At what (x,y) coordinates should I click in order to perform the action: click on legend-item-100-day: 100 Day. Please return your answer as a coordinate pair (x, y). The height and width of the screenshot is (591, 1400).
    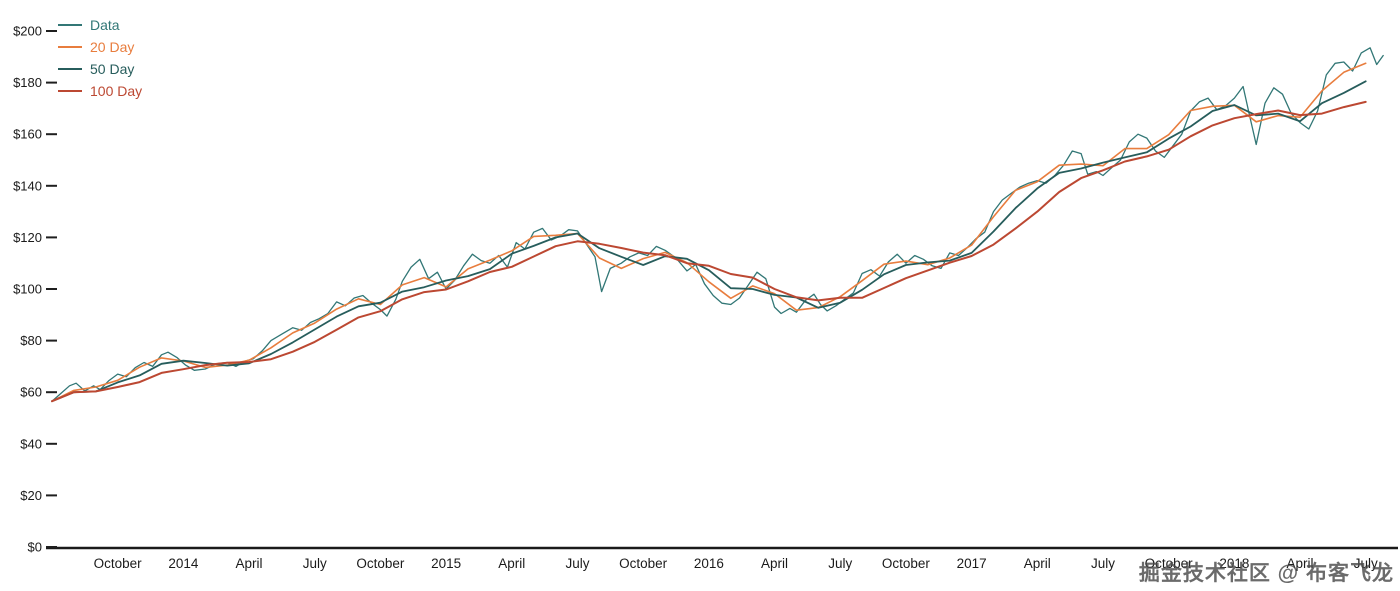
    Looking at the image, I should click on (100, 91).